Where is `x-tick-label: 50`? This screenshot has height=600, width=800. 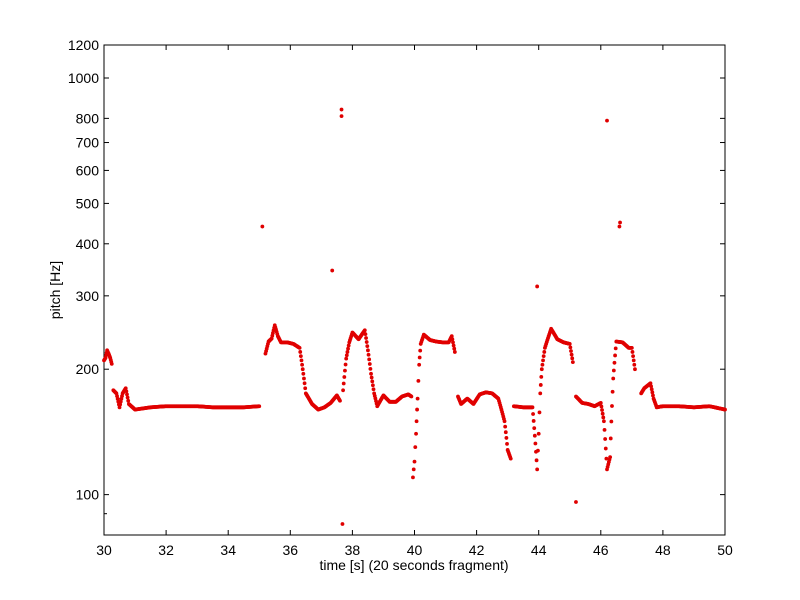 x-tick-label: 50 is located at coordinates (725, 550).